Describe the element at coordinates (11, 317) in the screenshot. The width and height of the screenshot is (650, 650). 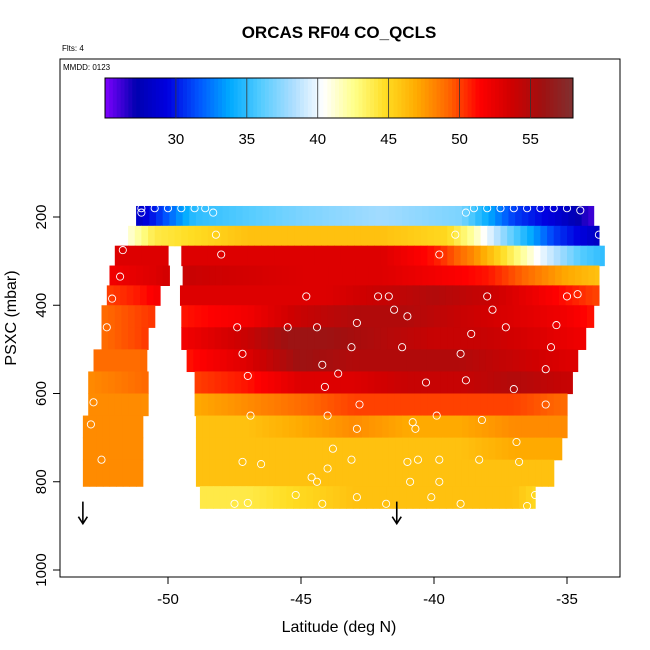
I see `y-axis-label: PSXC (mbar)` at that location.